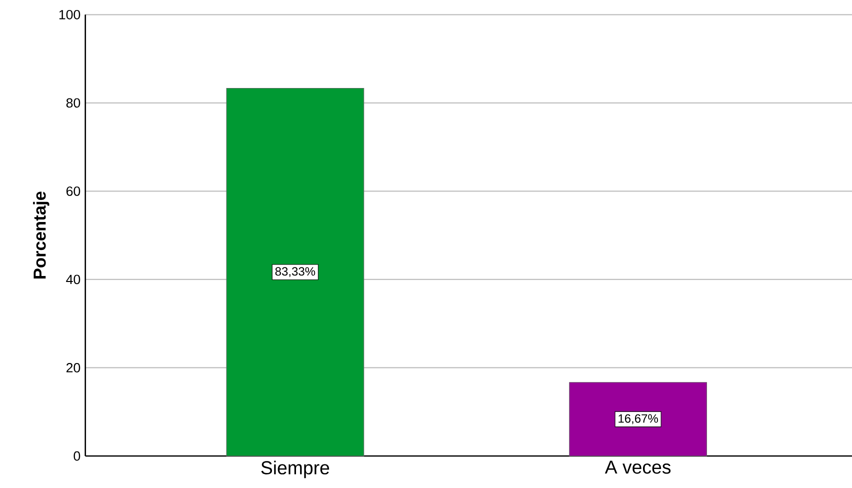 The image size is (852, 488). Describe the element at coordinates (637, 467) in the screenshot. I see `x-tick-label: A veces` at that location.